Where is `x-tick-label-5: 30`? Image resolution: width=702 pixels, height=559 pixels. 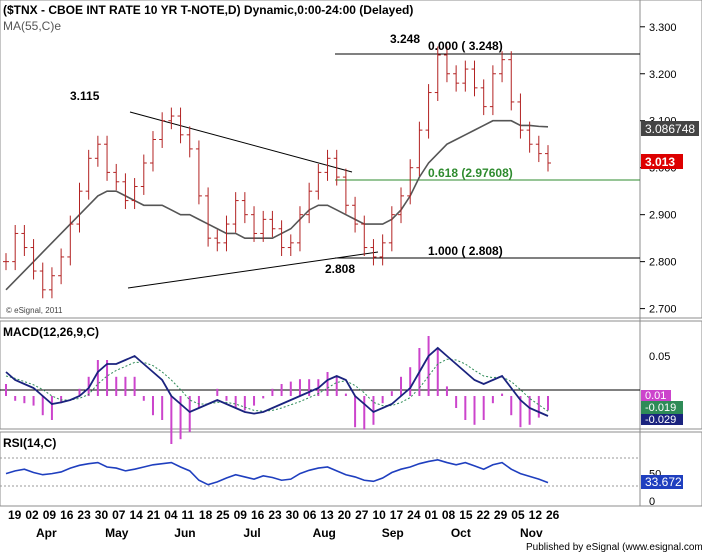
x-tick-label-5: 30 is located at coordinates (102, 515).